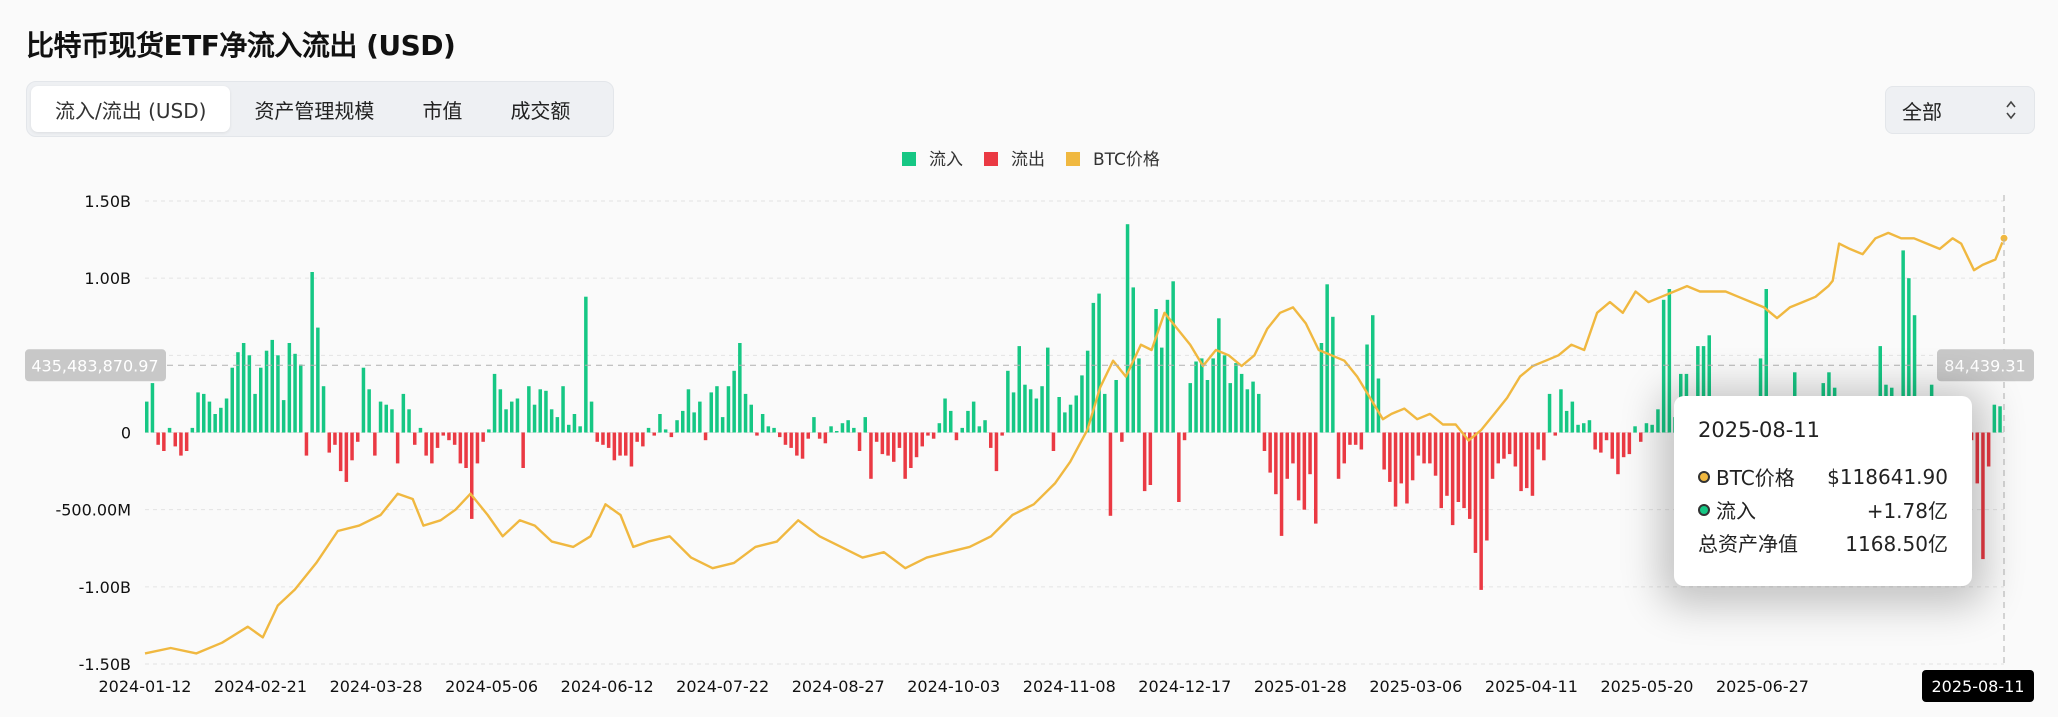 The image size is (2058, 717). I want to click on crosshair-y-label-text: 435,483,870.97, so click(94, 365).